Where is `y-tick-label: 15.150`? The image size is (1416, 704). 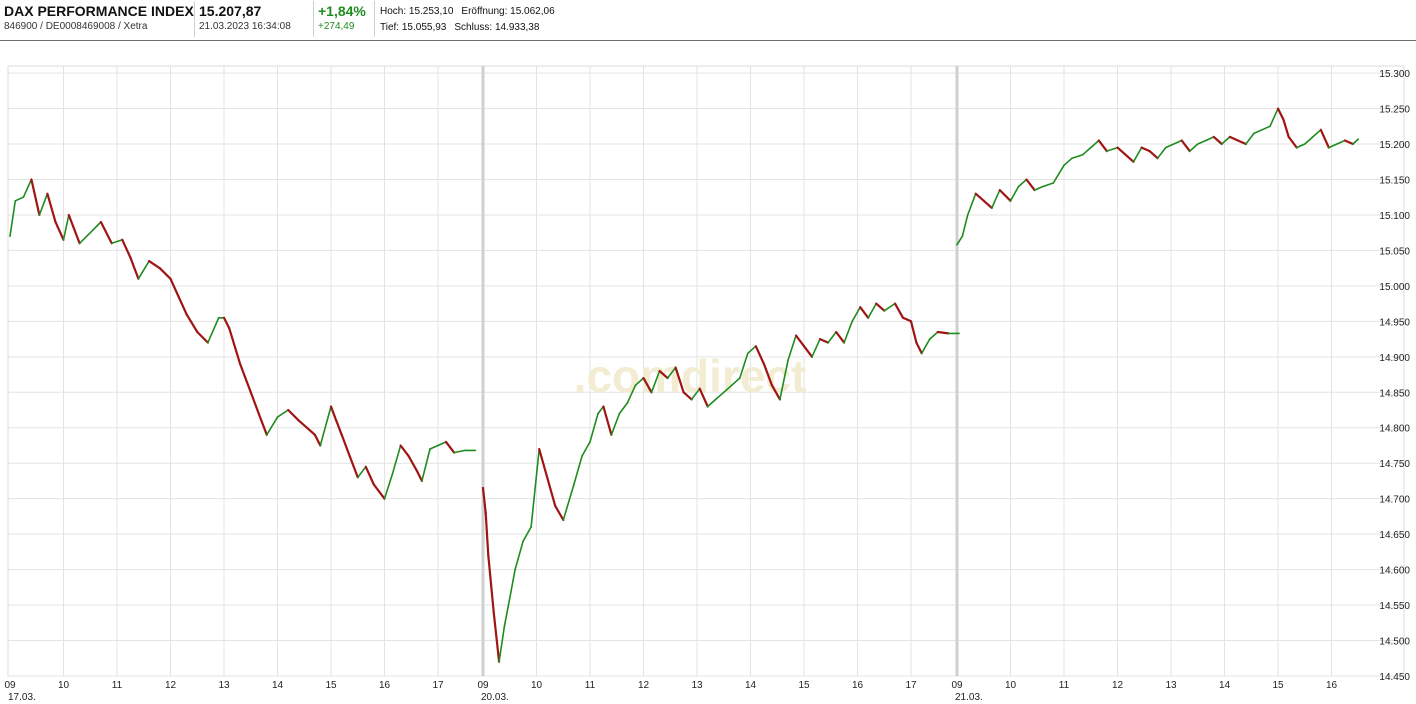
y-tick-label: 15.150 is located at coordinates (1394, 180).